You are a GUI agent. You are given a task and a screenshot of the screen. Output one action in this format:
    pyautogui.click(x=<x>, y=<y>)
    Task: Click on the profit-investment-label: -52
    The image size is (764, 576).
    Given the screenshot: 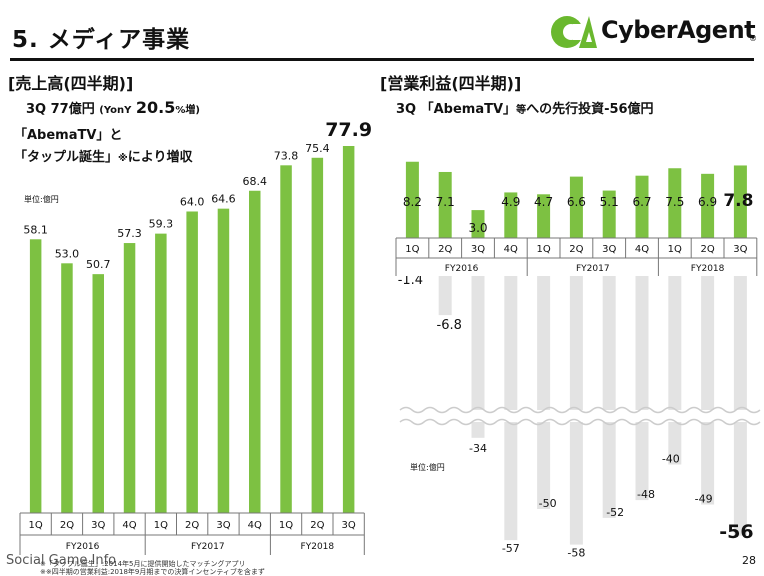 What is the action you would take?
    pyautogui.click(x=615, y=512)
    